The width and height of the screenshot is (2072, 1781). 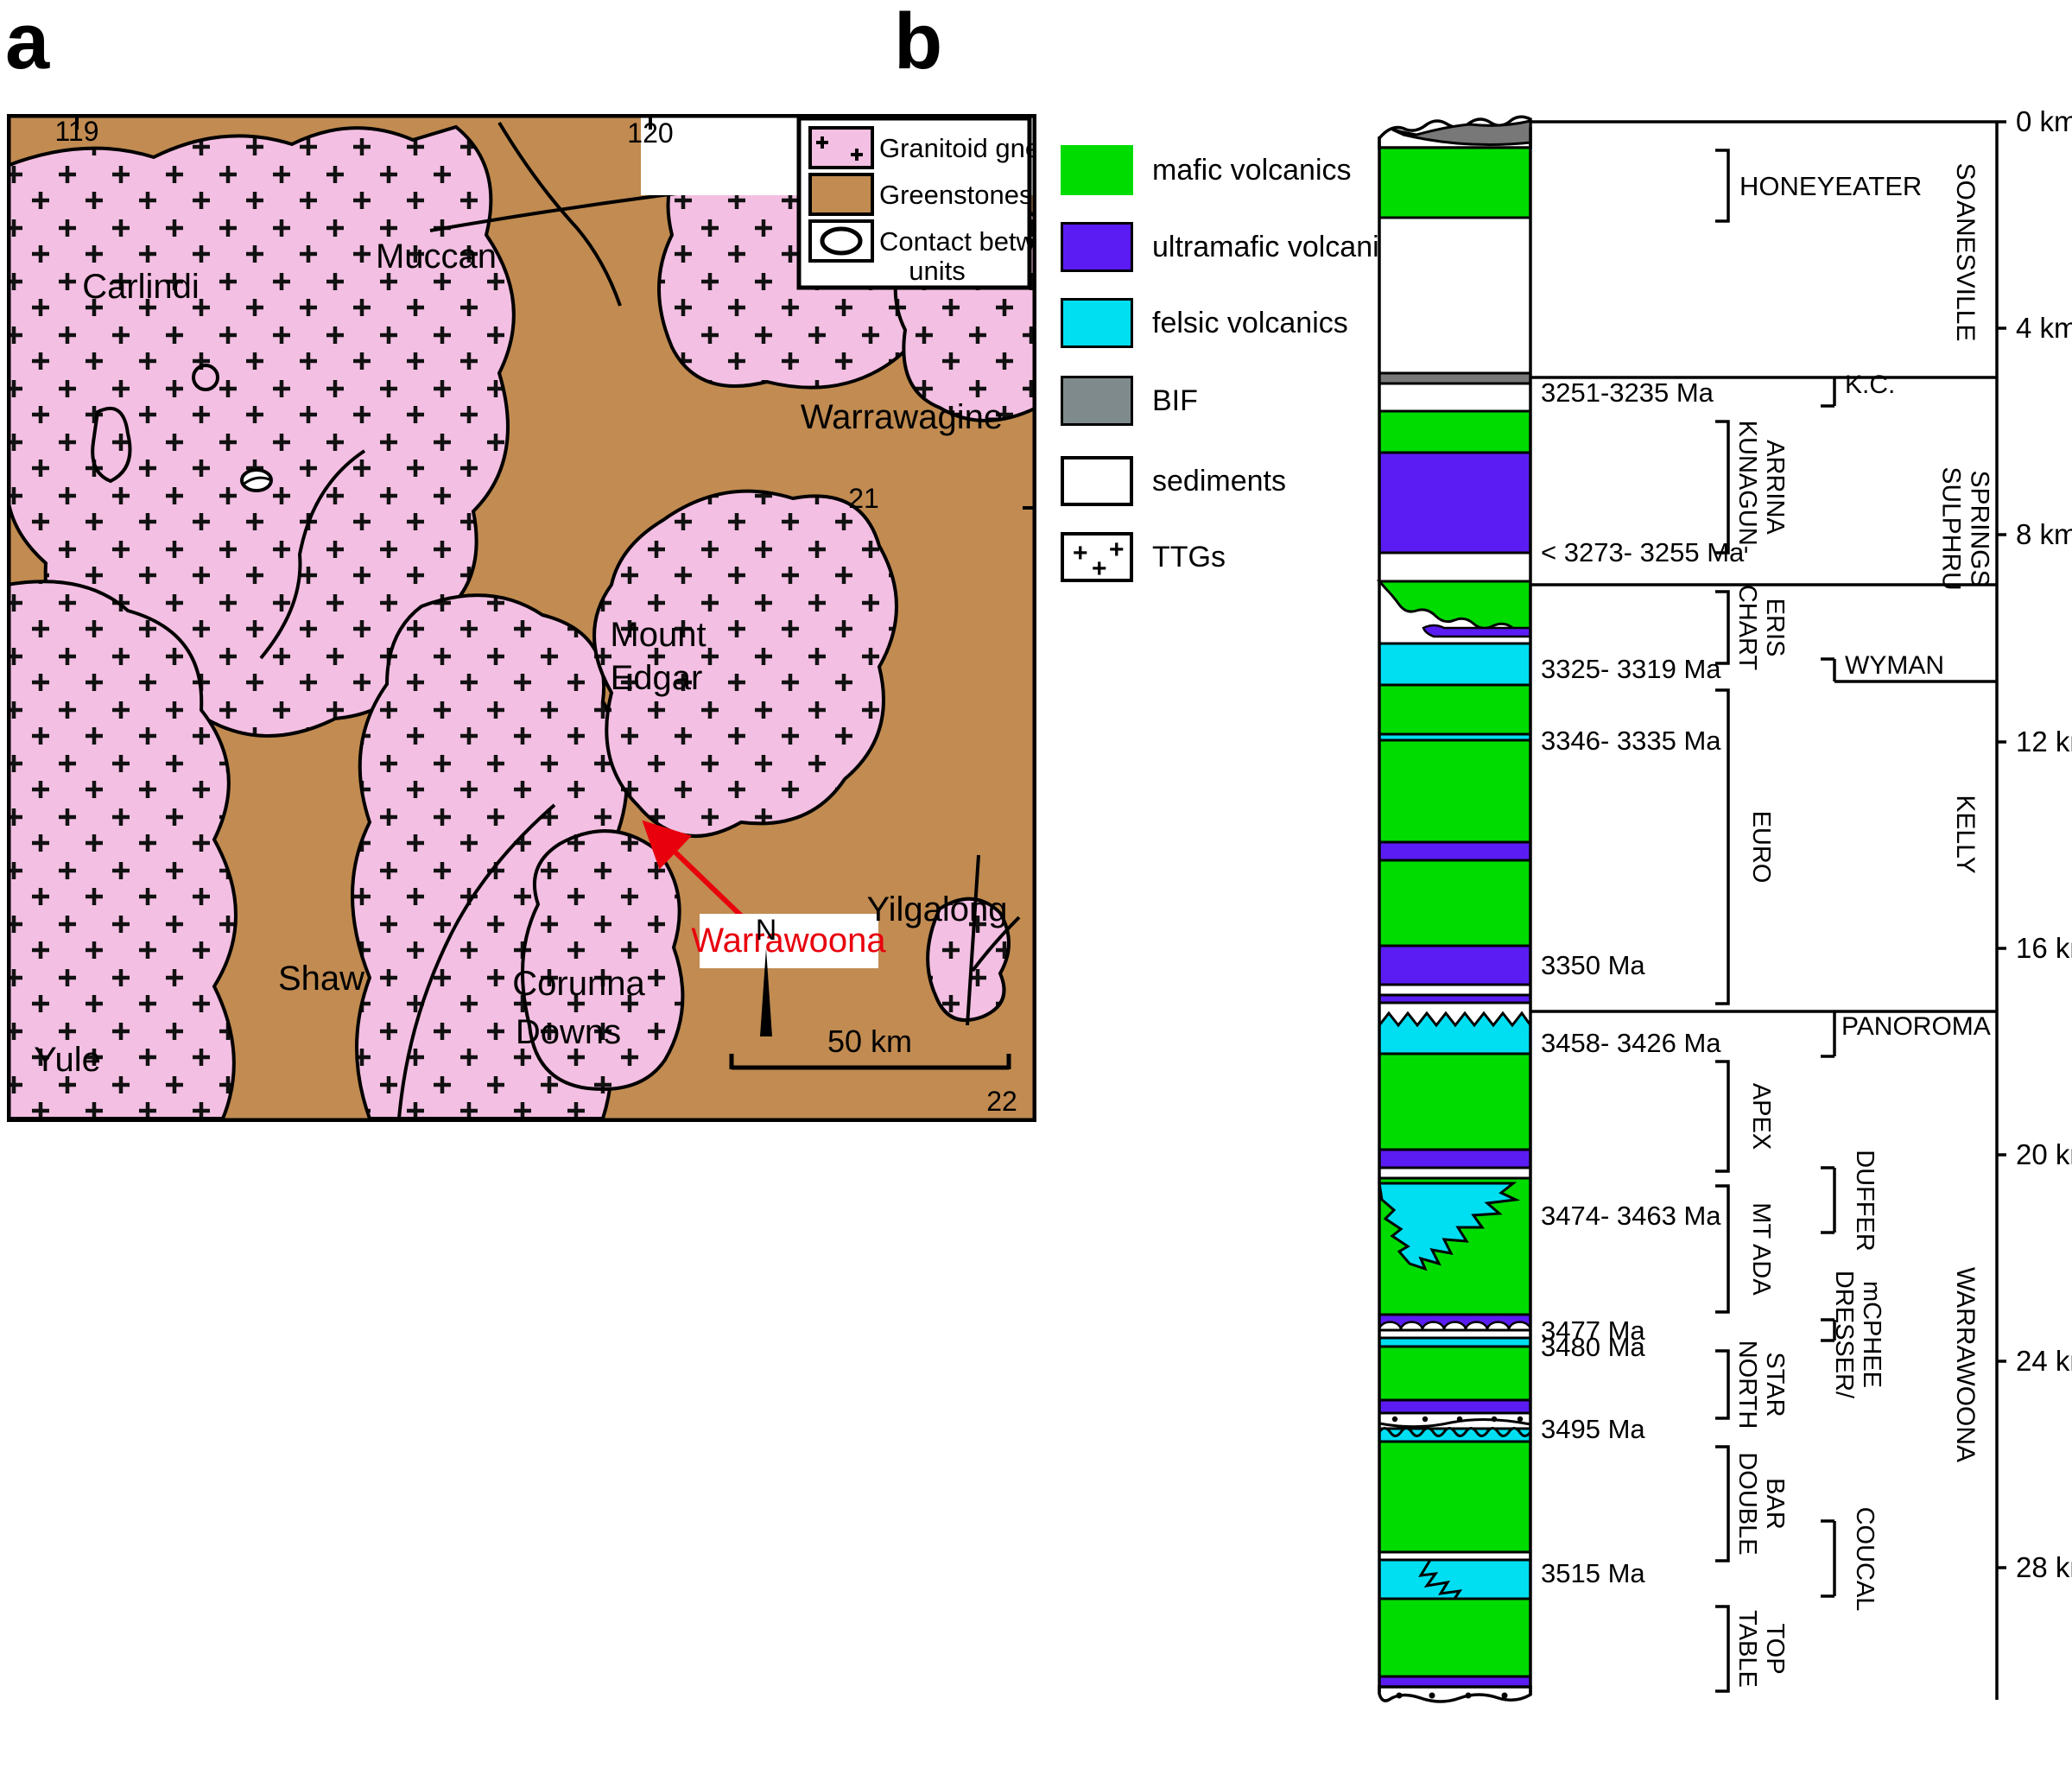 What do you see at coordinates (937, 271) in the screenshot?
I see `legend-contact-label2: units` at bounding box center [937, 271].